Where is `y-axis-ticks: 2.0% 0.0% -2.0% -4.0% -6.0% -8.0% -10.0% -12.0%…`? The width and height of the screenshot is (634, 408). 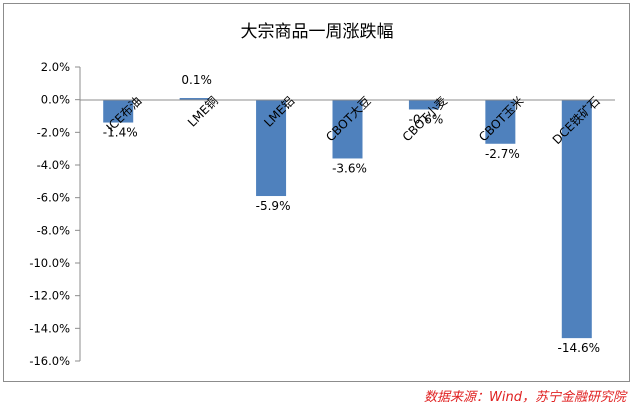
y-axis-ticks: 2.0% 0.0% -2.0% -4.0% -6.0% -8.0% -10.0% -12.0%… is located at coordinates (54, 214).